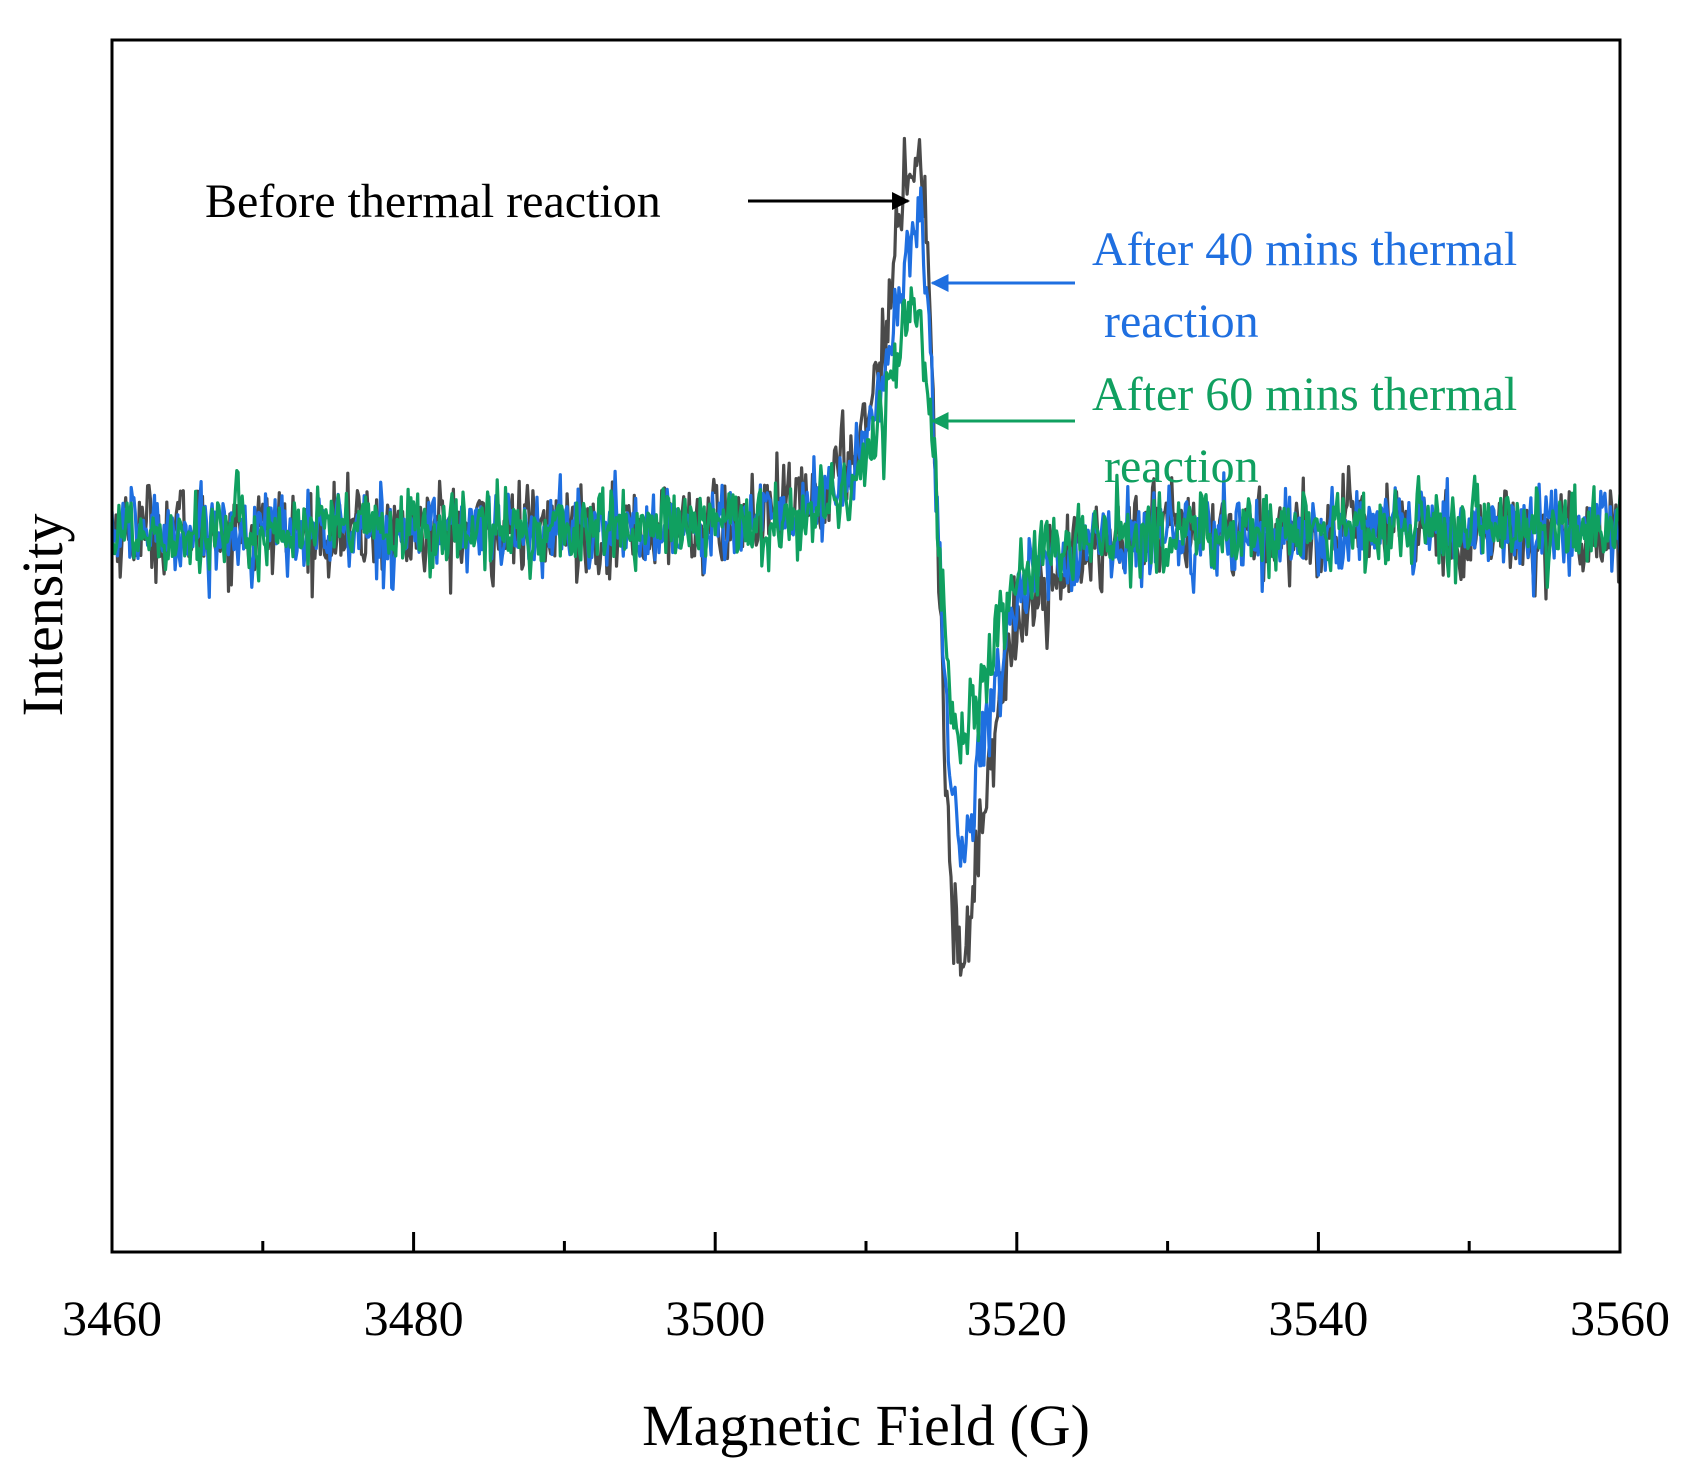  I want to click on x-tick-label: 3560, so click(1620, 1318).